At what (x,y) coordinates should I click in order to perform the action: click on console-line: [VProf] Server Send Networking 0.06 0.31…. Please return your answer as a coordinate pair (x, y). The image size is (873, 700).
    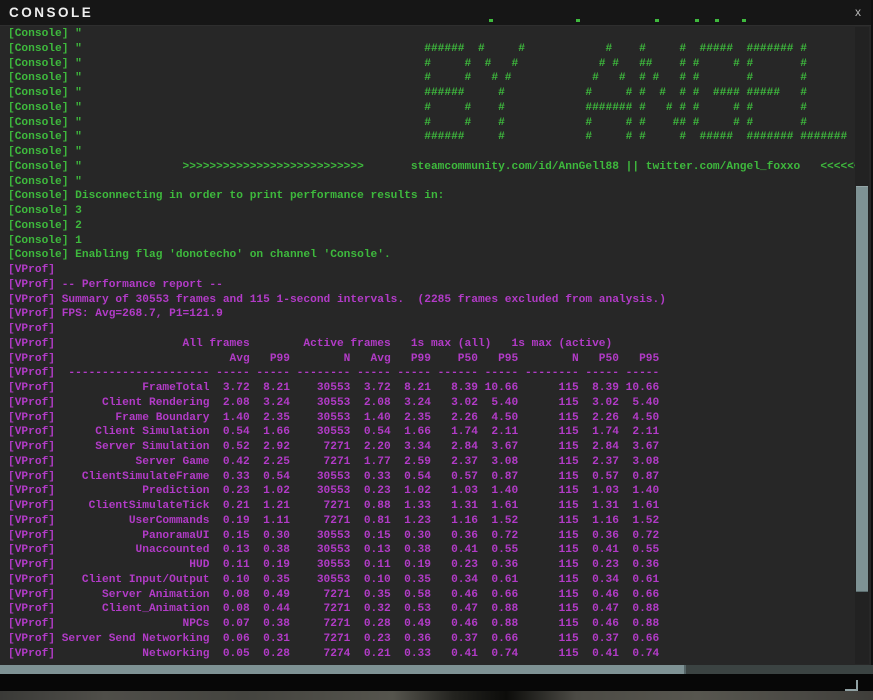
    Looking at the image, I should click on (334, 638).